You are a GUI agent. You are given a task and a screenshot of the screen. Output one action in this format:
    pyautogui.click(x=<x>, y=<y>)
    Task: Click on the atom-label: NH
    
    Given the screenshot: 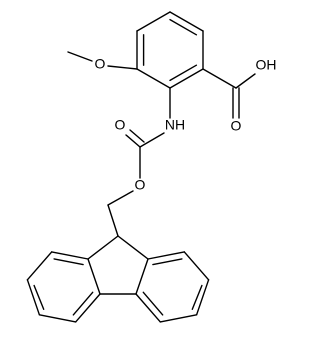 What is the action you would take?
    pyautogui.click(x=175, y=125)
    